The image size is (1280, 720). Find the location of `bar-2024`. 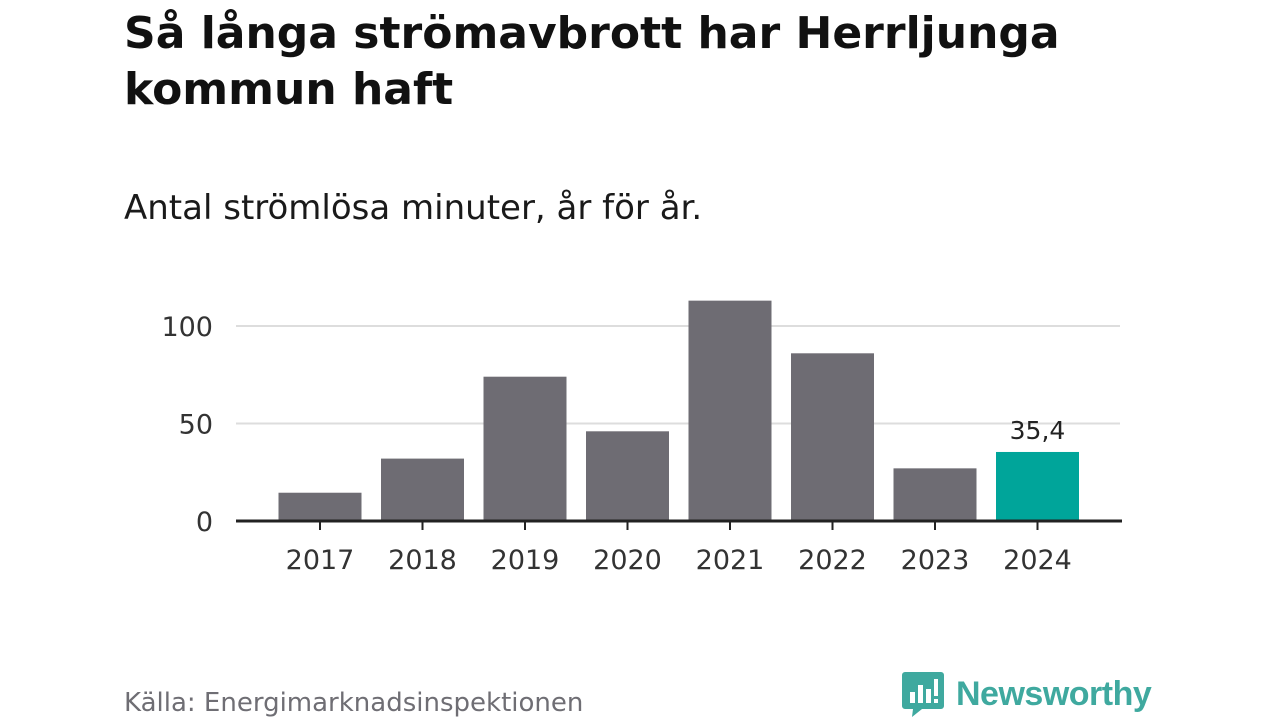

bar-2024 is located at coordinates (1037, 486).